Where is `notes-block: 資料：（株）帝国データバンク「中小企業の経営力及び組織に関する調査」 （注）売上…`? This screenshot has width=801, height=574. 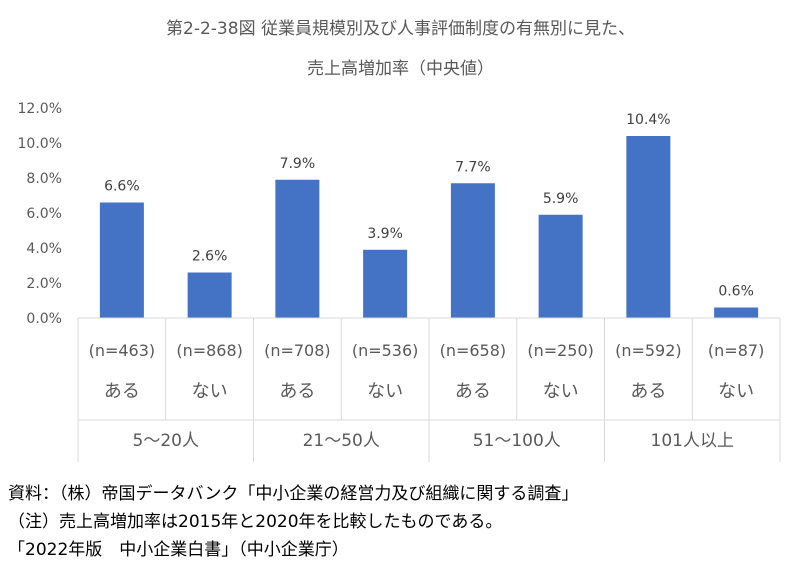
notes-block: 資料：（株）帝国データバンク「中小企業の経営力及び組織に関する調査」 （注）売上… is located at coordinates (293, 522).